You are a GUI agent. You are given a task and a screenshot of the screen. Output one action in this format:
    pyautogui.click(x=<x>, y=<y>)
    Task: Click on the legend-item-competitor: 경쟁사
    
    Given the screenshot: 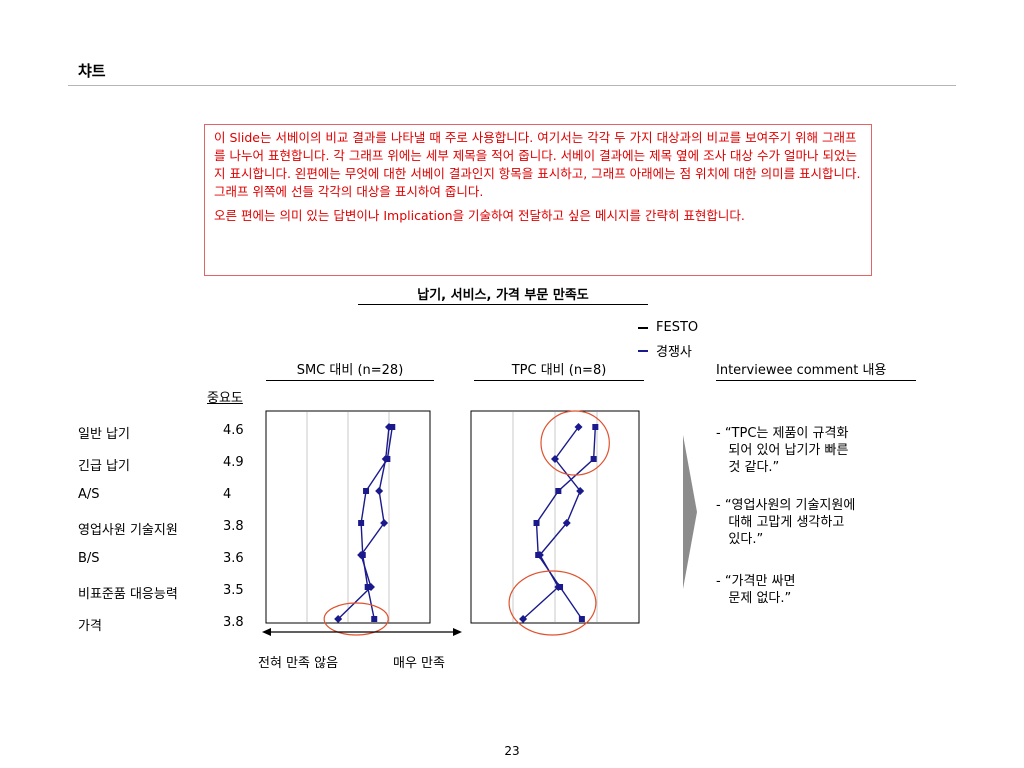 What is the action you would take?
    pyautogui.click(x=665, y=350)
    